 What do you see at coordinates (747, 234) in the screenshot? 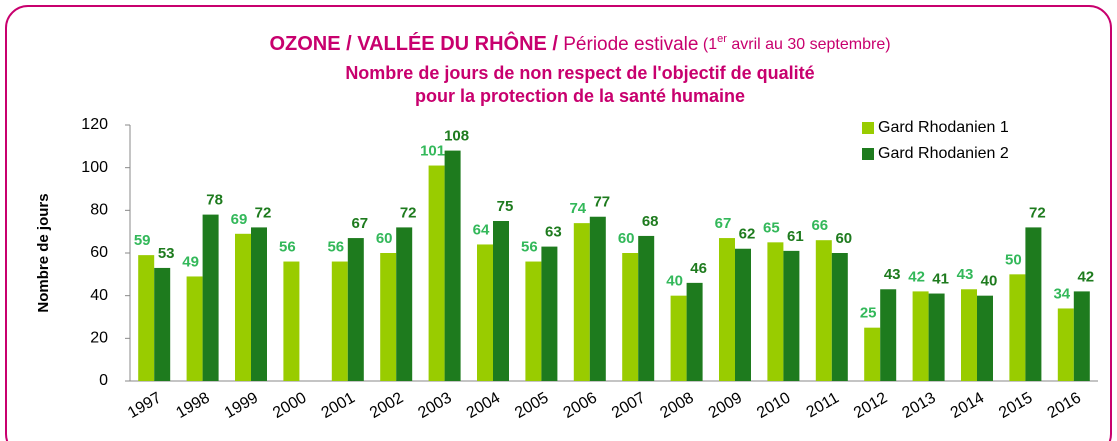
I see `value-label: 62` at bounding box center [747, 234].